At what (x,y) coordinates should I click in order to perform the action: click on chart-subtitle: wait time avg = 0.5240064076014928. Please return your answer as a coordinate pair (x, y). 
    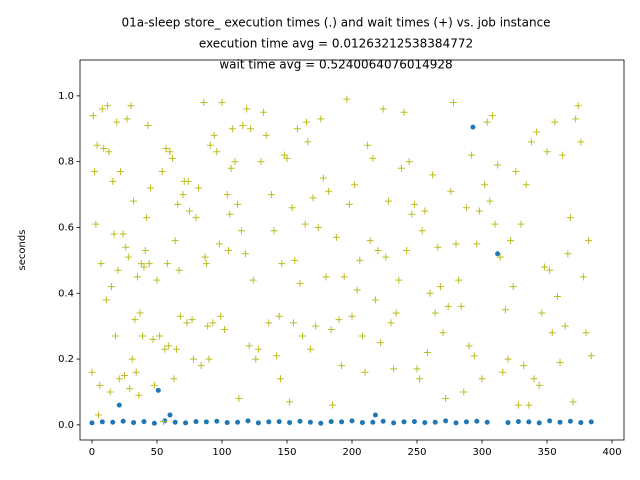
    Looking at the image, I should click on (335, 65).